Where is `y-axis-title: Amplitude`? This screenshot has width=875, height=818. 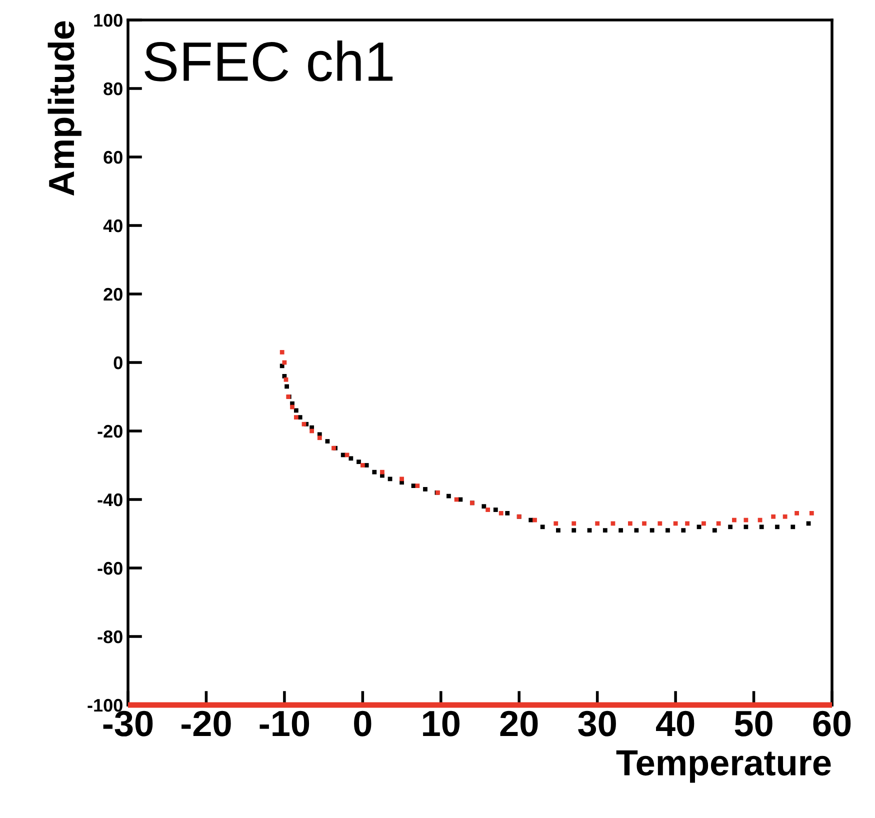
y-axis-title: Amplitude is located at coordinates (65, 108).